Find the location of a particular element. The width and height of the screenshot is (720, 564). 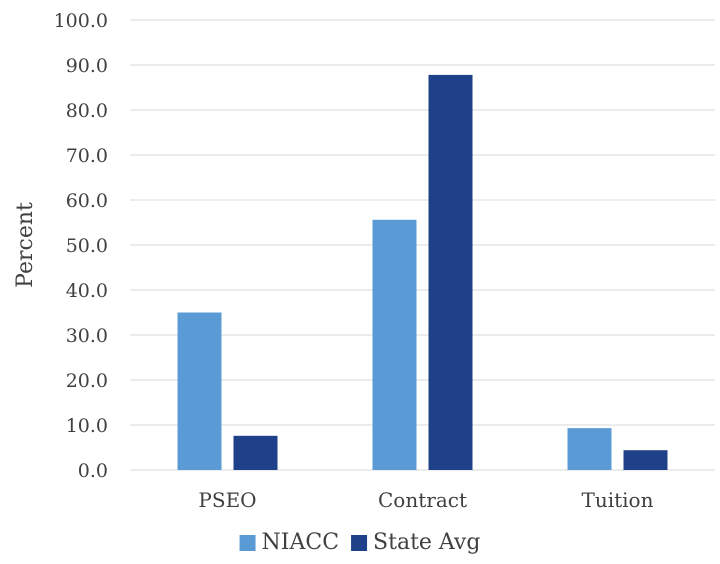

x-category-label: Contract is located at coordinates (422, 500).